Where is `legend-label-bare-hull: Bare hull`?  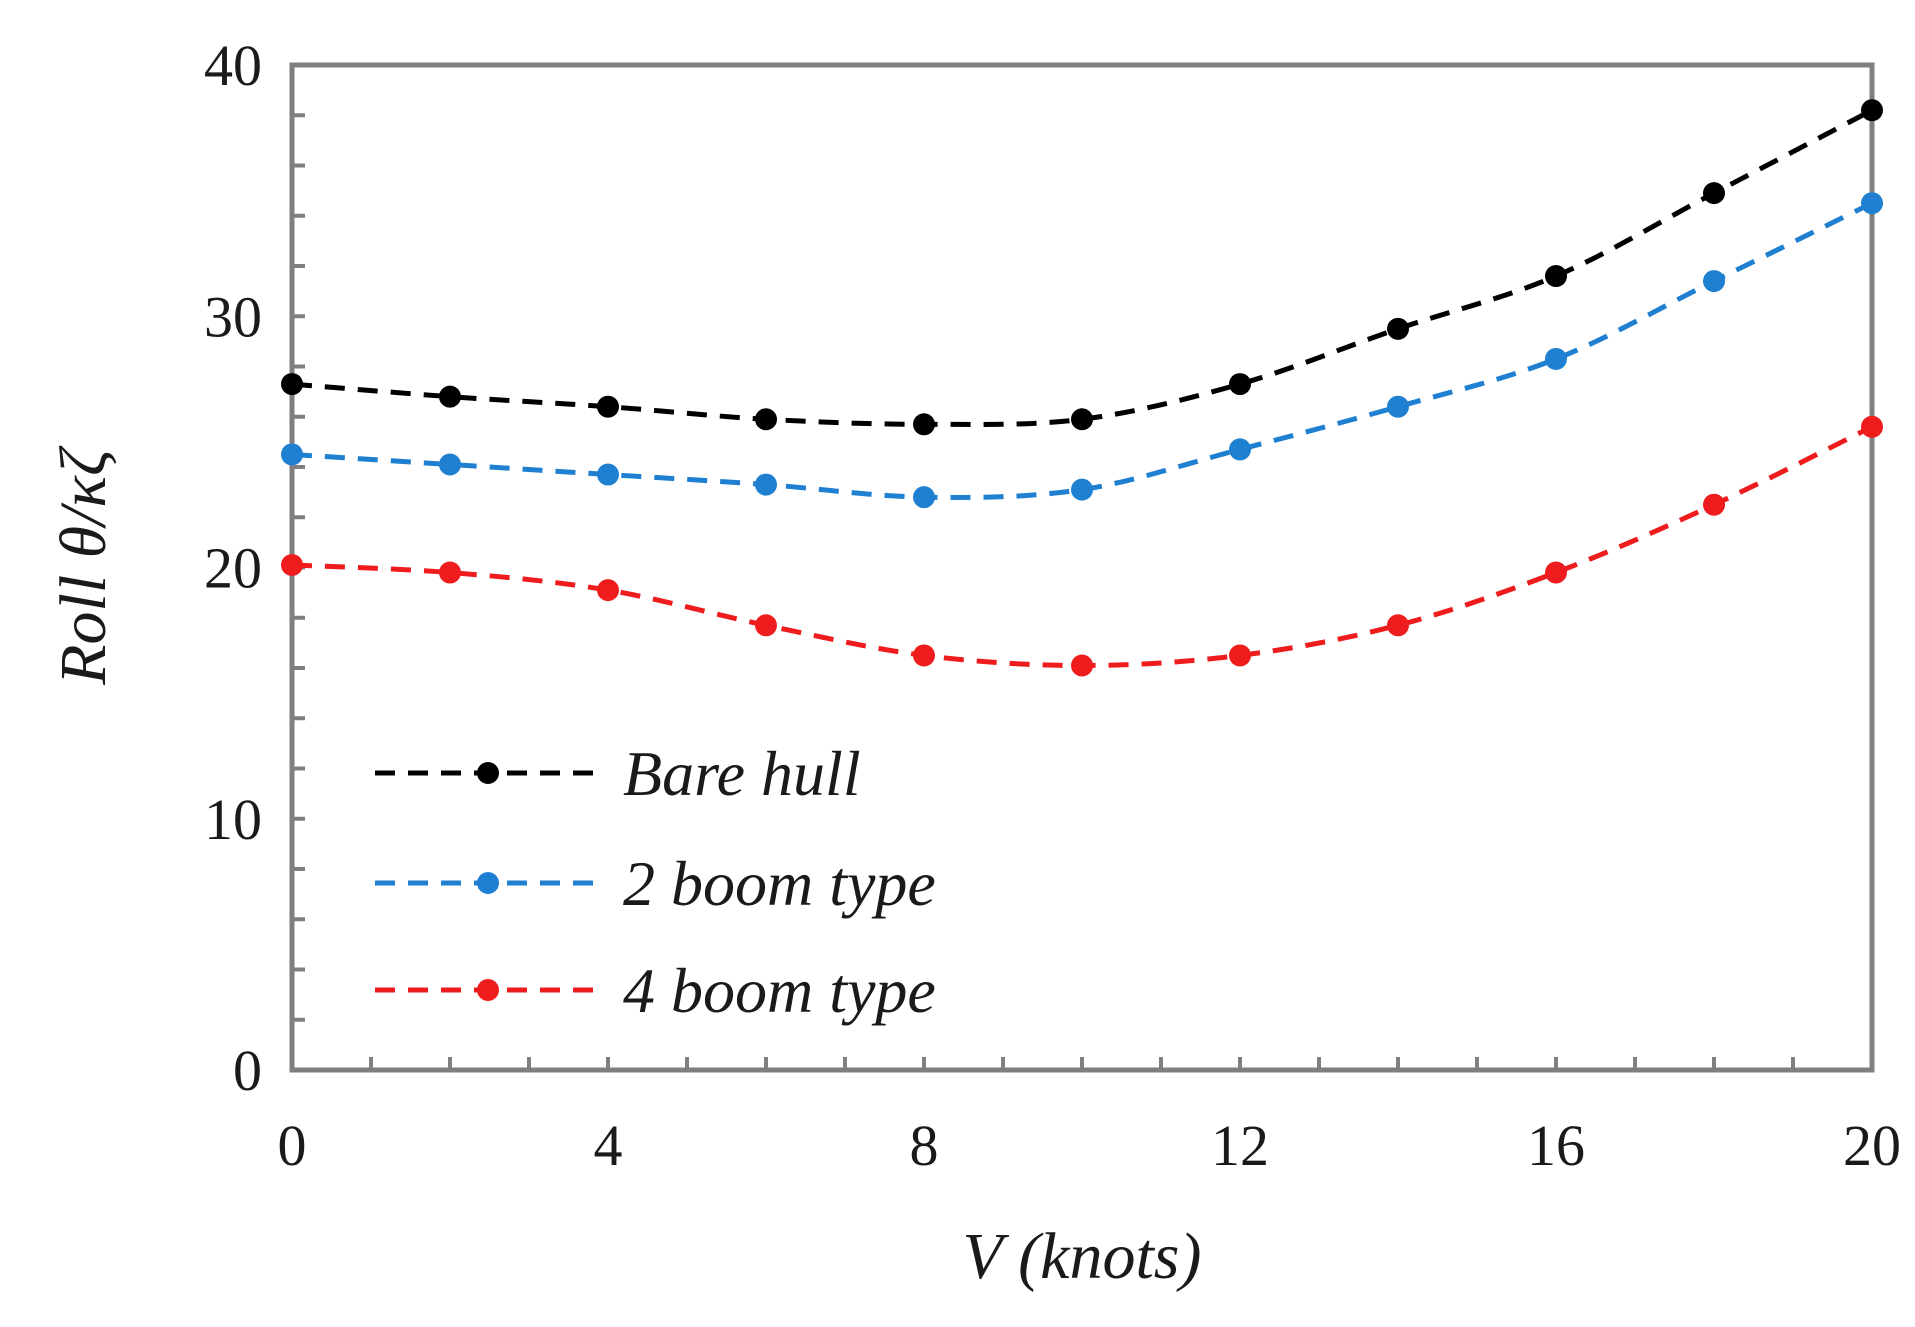
legend-label-bare-hull: Bare hull is located at coordinates (742, 773).